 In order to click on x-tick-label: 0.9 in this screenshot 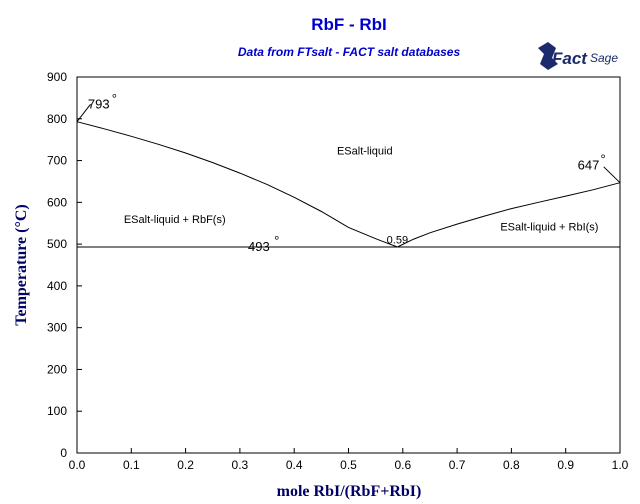, I will do `click(565, 465)`.